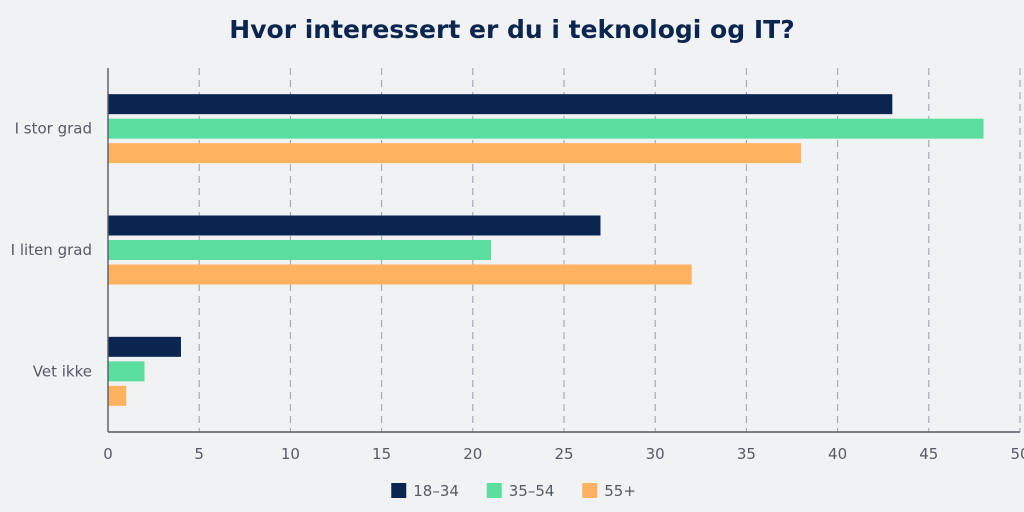  I want to click on x-tick-label: 35, so click(746, 454).